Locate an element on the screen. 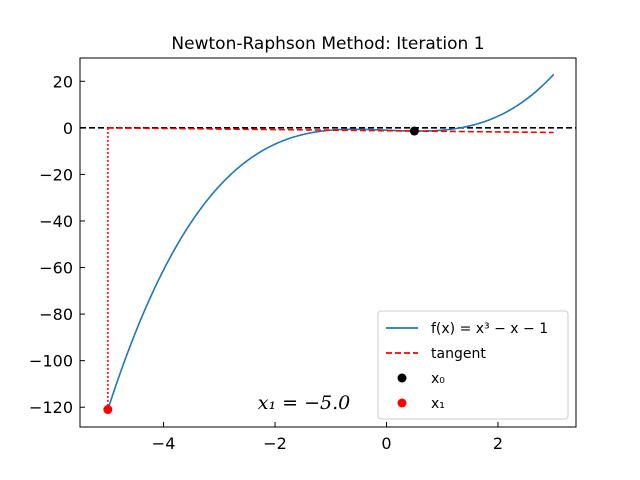  x-tick-label: 2 is located at coordinates (498, 443).